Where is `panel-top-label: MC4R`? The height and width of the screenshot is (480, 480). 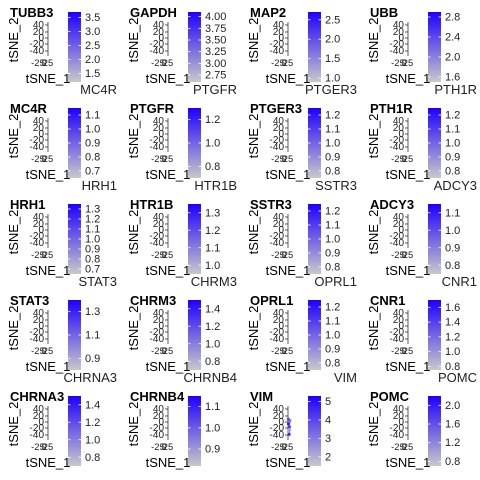
panel-top-label: MC4R is located at coordinates (98, 89).